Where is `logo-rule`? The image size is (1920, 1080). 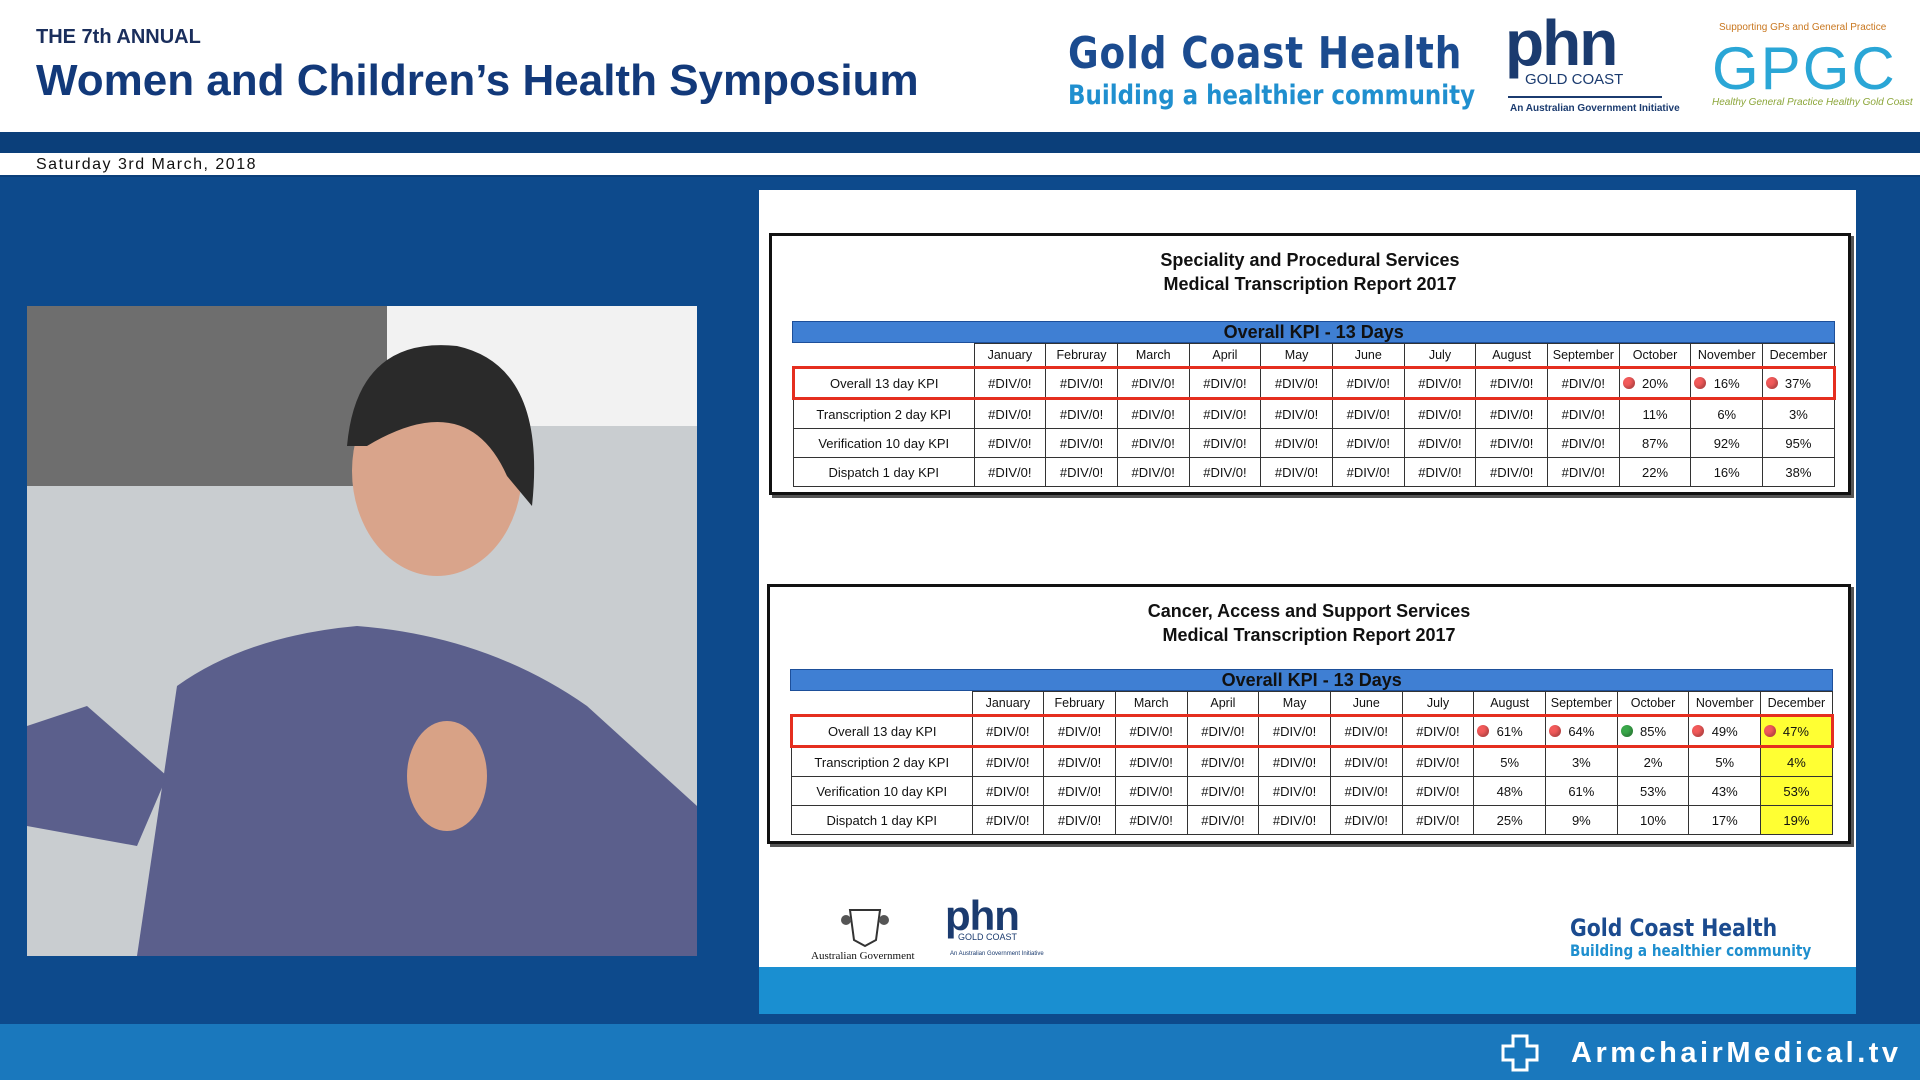
logo-rule is located at coordinates (1585, 97).